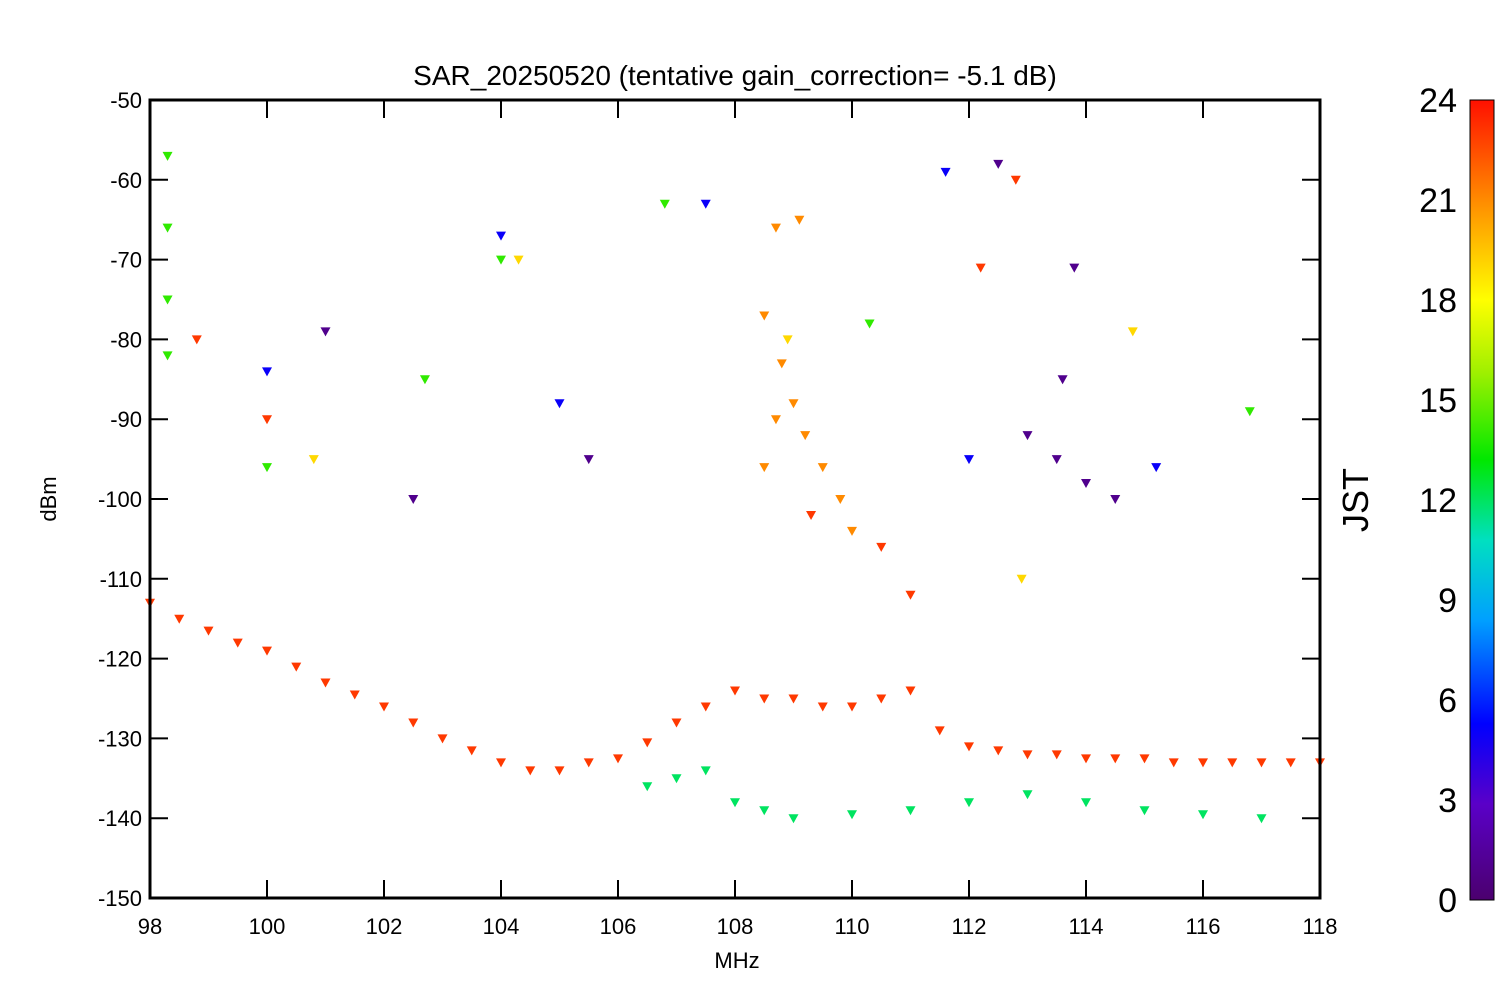  I want to click on x-tick-label: 114, so click(1085, 926).